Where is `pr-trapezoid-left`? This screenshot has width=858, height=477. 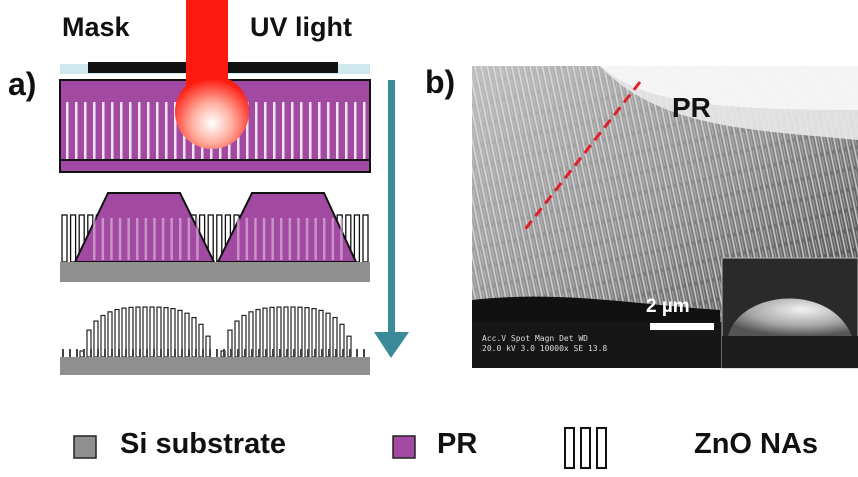 pr-trapezoid-left is located at coordinates (144, 227).